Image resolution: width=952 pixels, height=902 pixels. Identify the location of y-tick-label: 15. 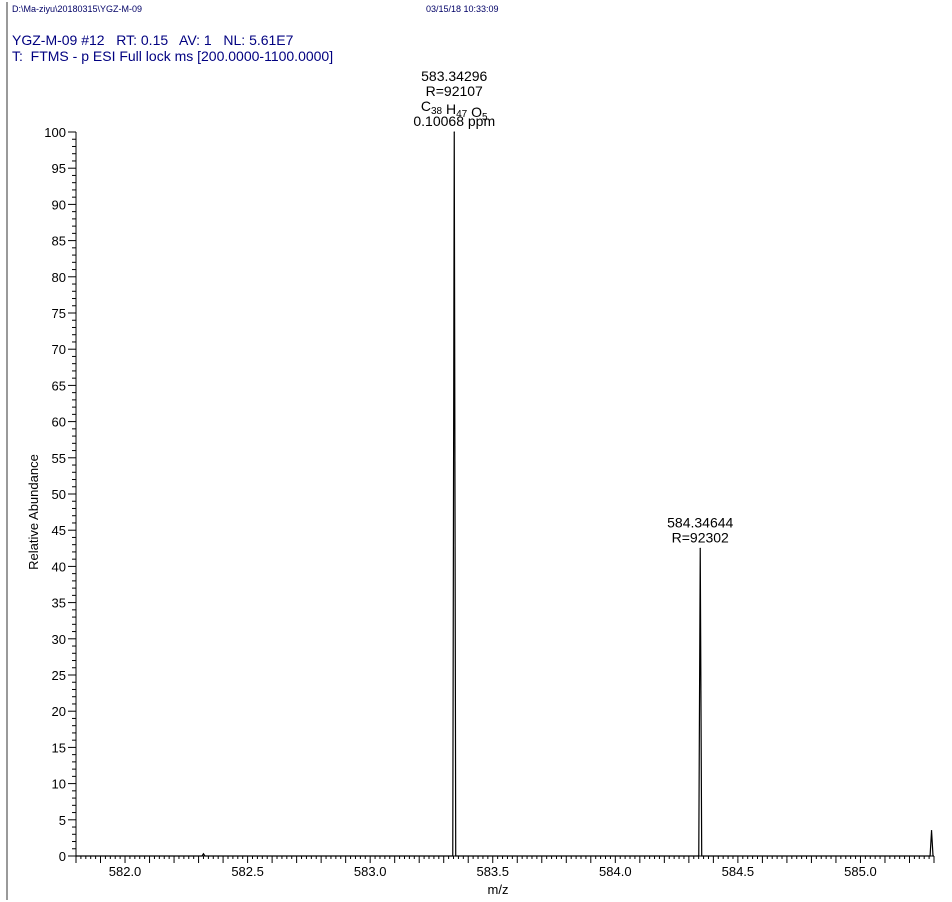
(59, 747).